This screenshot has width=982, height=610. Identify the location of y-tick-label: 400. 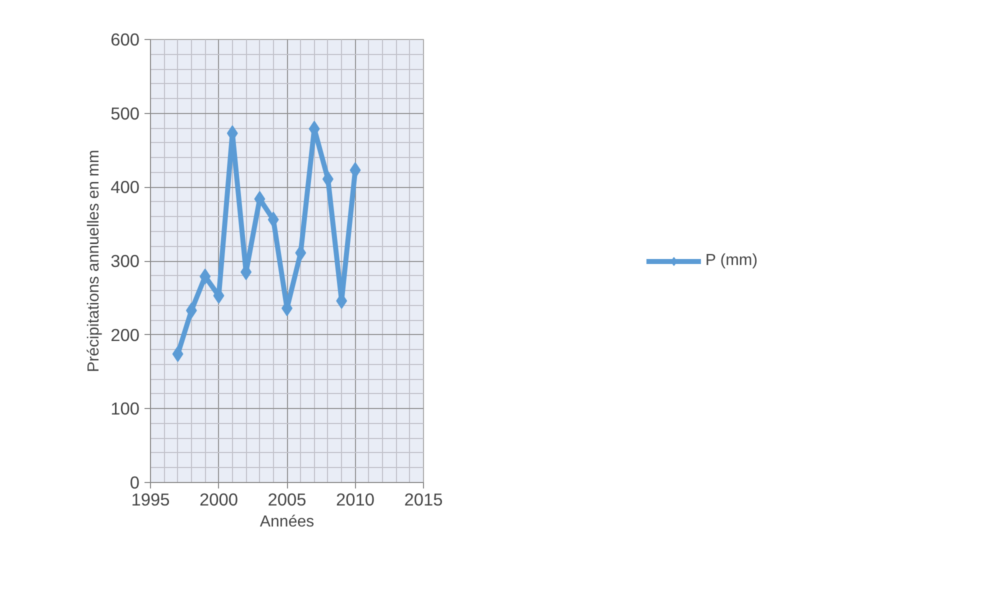
(125, 187).